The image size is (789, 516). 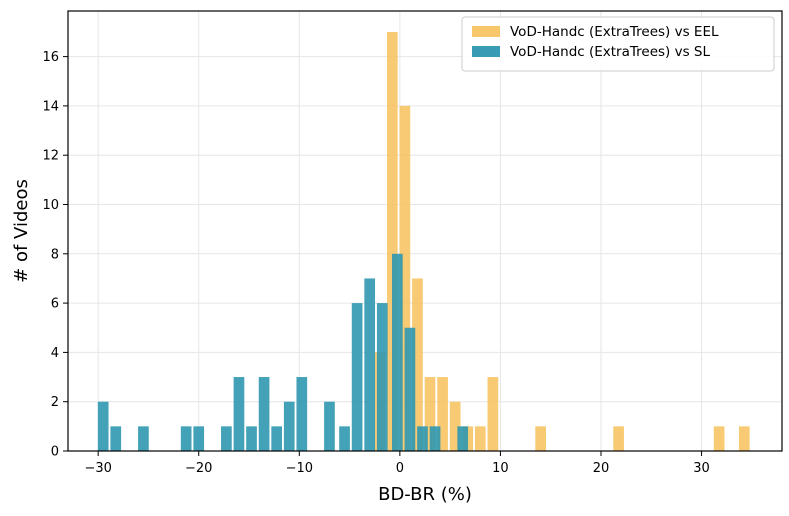 I want to click on y-tick-label-2: 4, so click(x=55, y=353).